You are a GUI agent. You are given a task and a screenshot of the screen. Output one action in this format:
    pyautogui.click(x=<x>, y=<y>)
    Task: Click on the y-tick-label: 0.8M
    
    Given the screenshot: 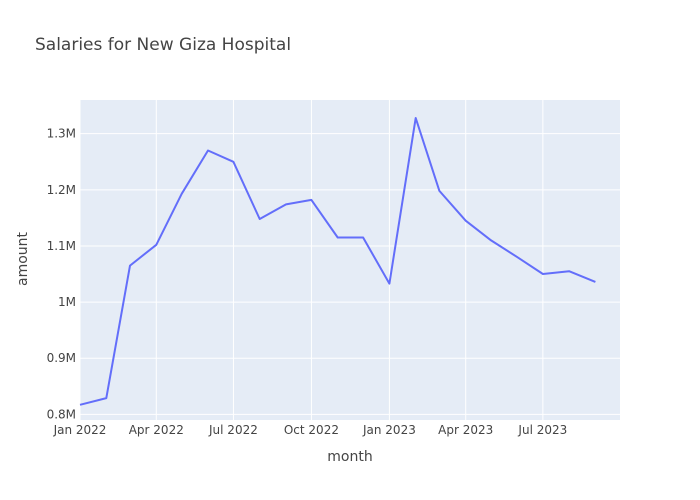 What is the action you would take?
    pyautogui.click(x=61, y=414)
    